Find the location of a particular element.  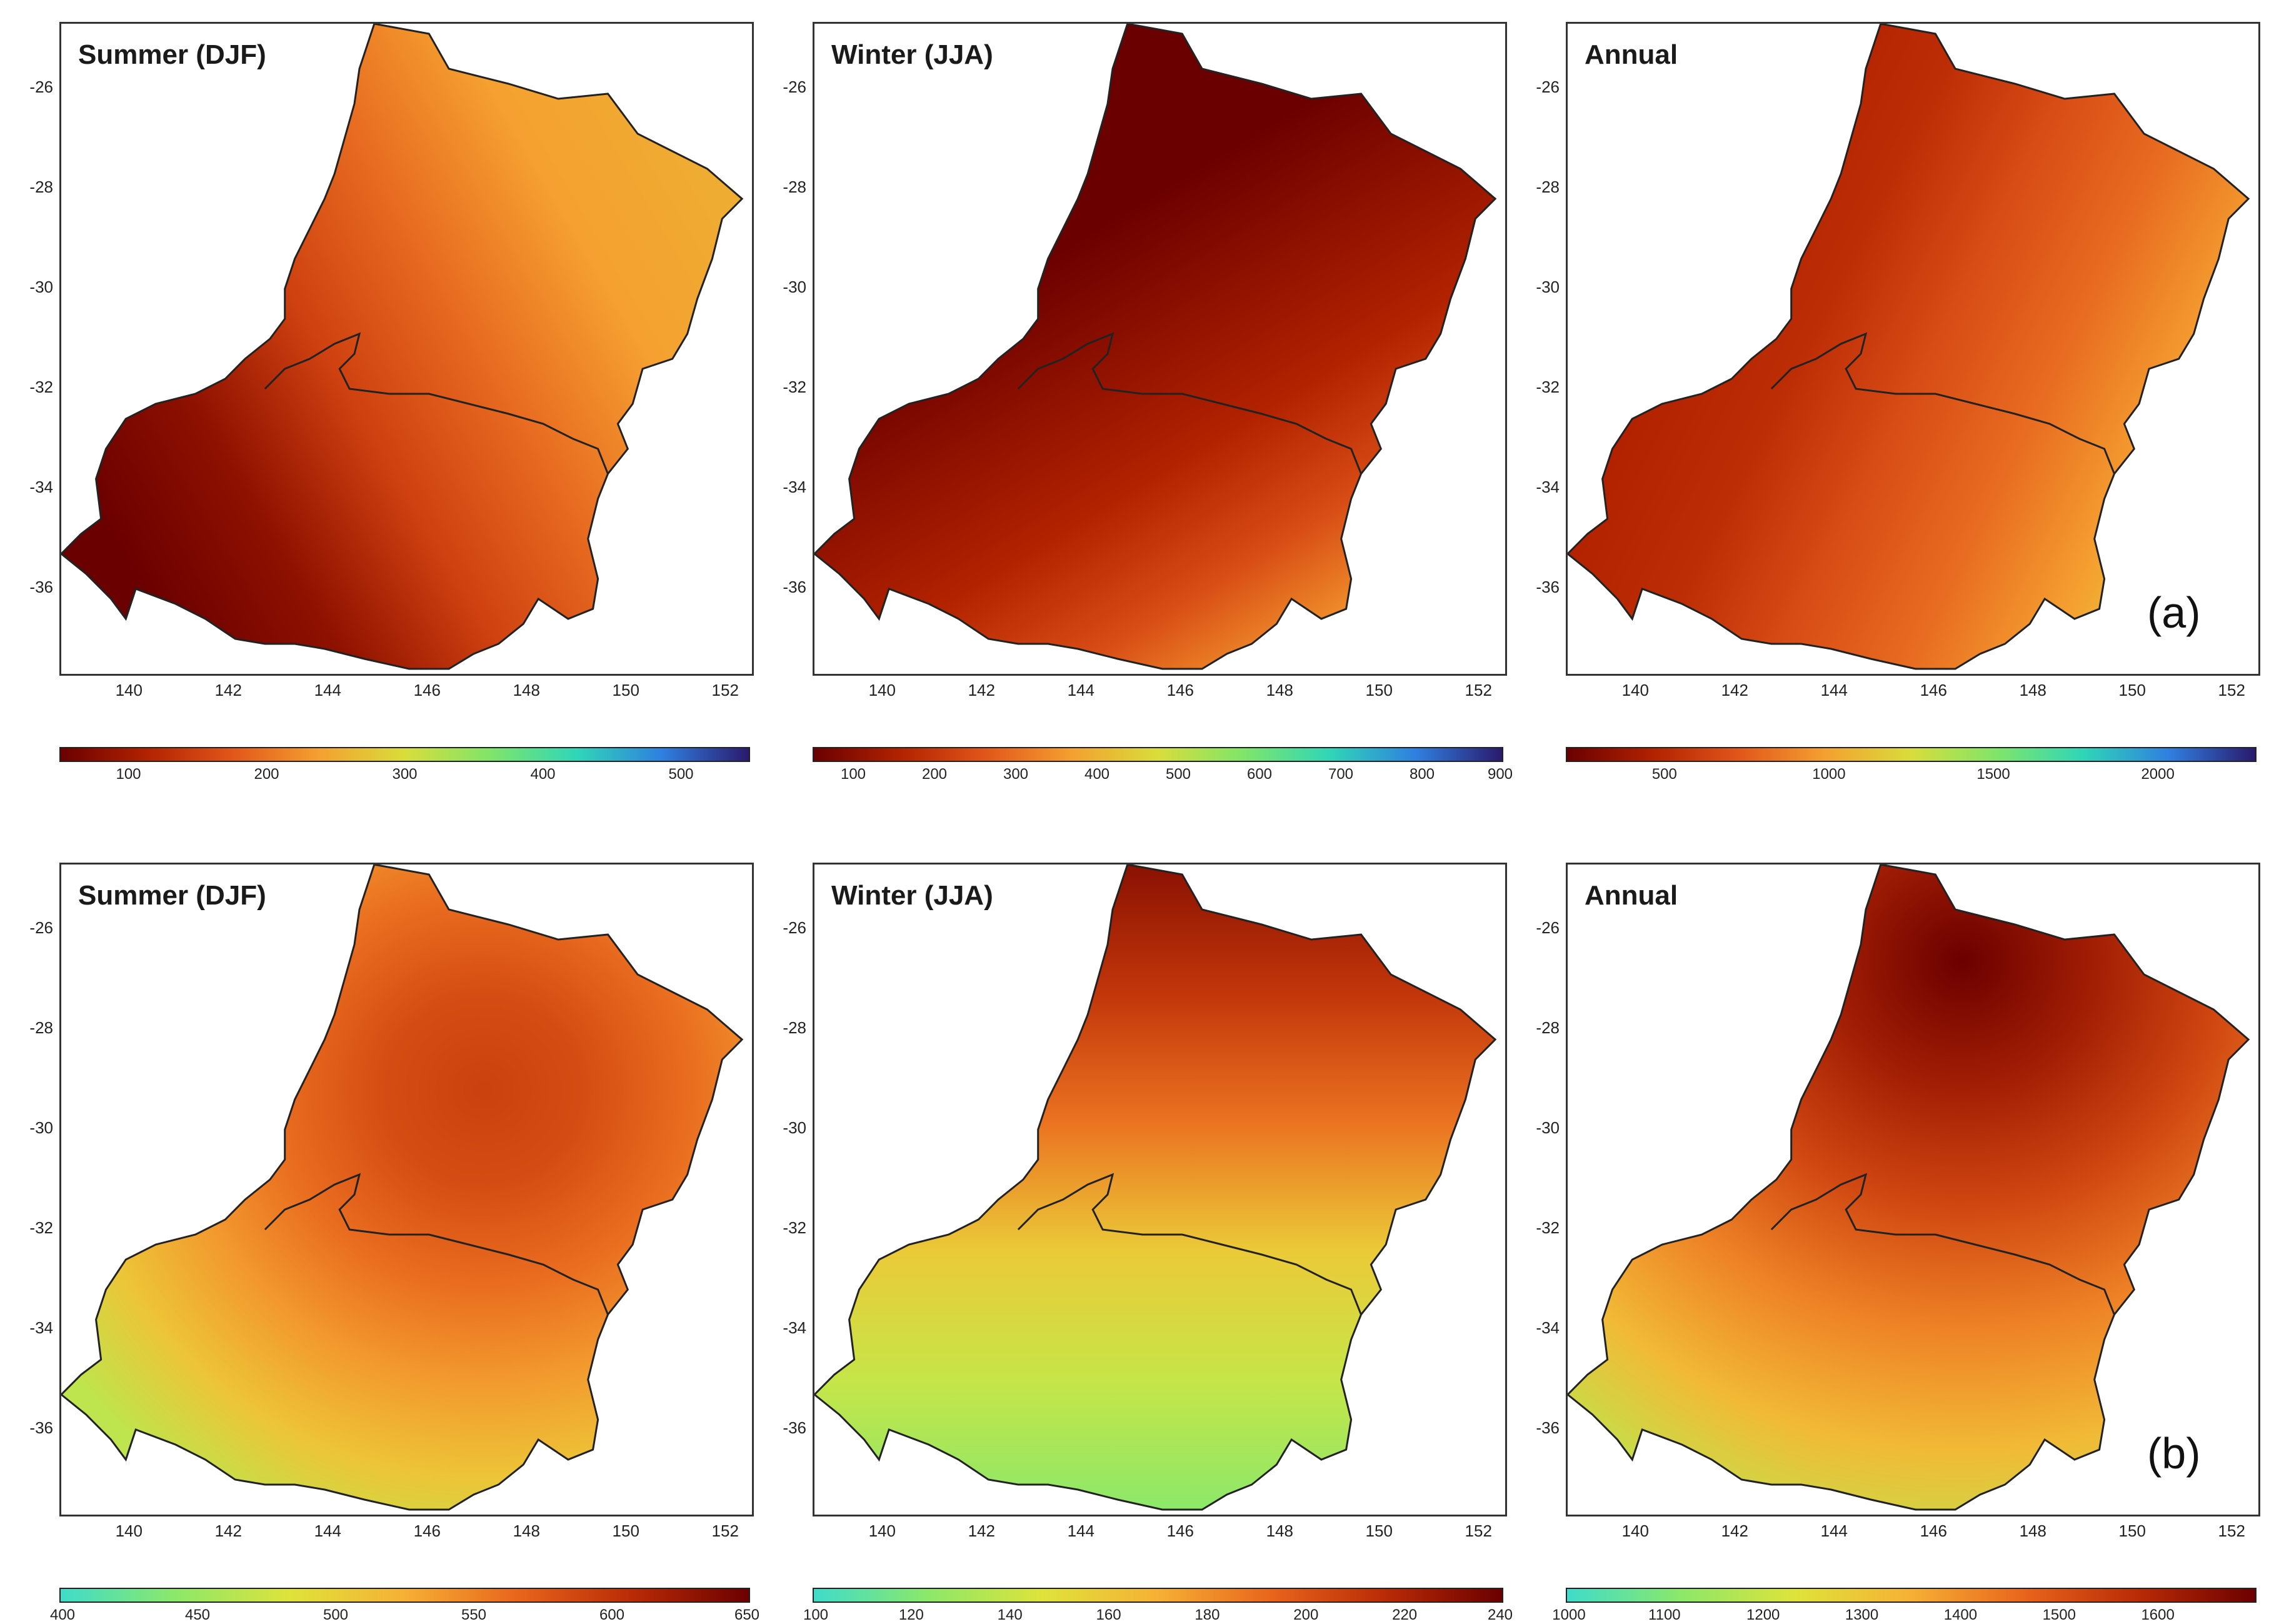

colorbar-tick-label: 180 is located at coordinates (1207, 1614).